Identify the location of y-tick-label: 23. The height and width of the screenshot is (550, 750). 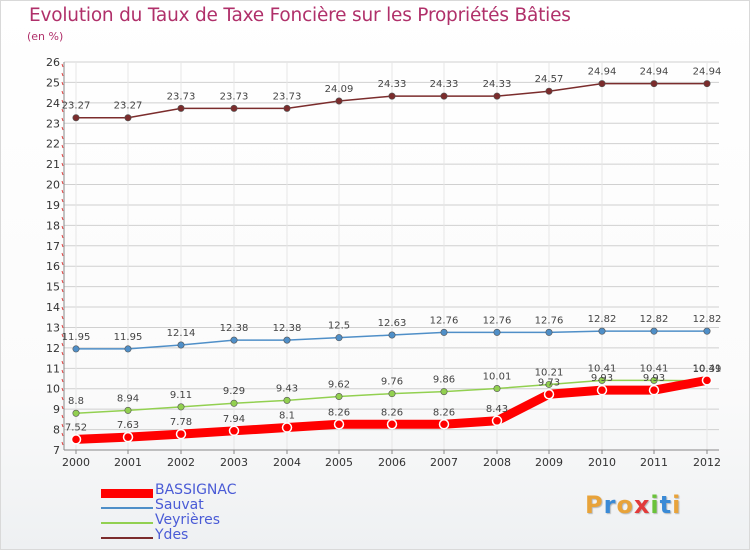
(53, 123).